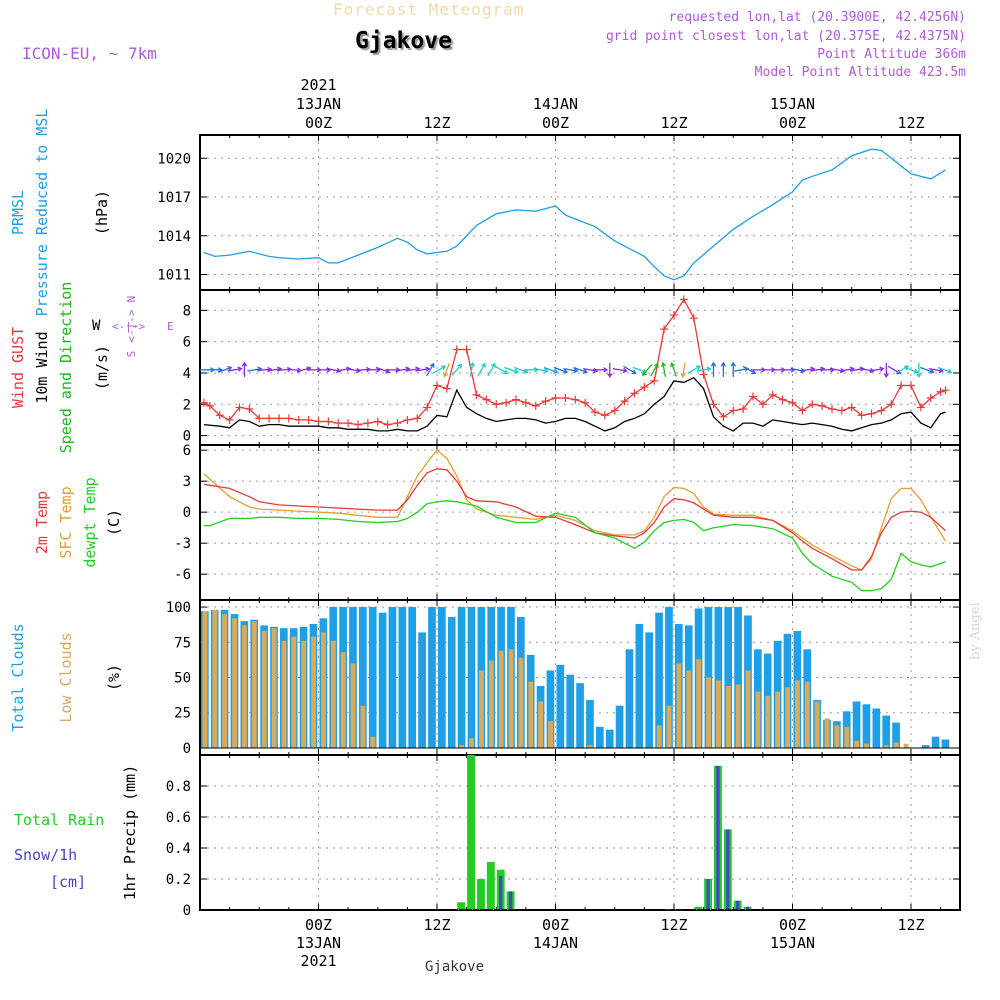  I want to click on requested-coords: requested lon,lat (20.3900E, 42.4256N), so click(817, 17).